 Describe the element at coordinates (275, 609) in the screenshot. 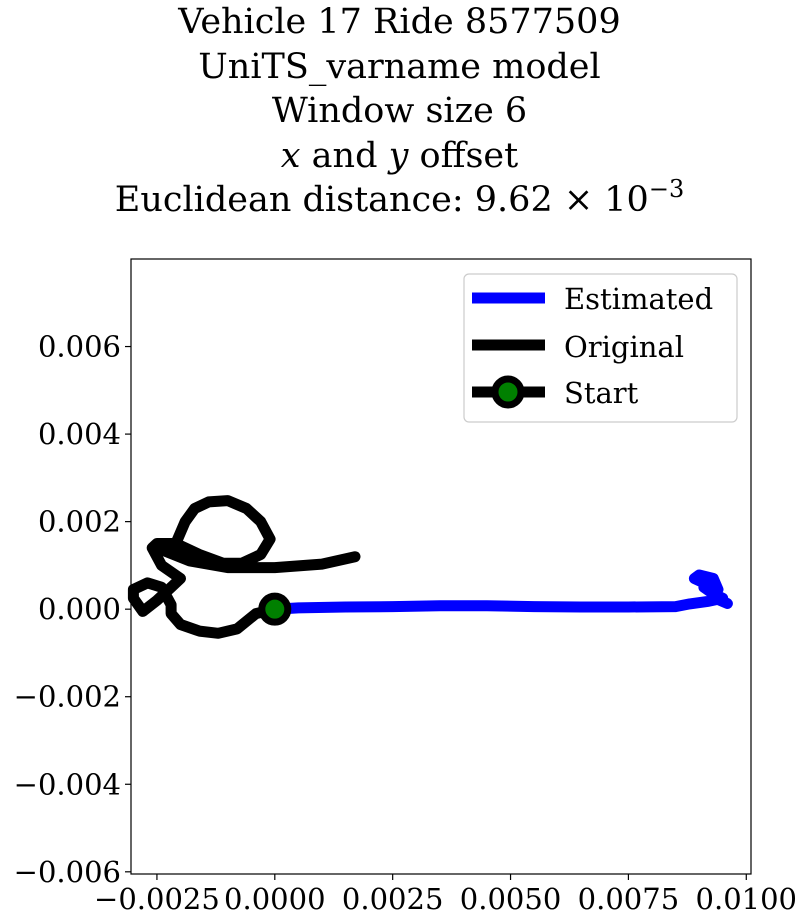

I see `start-marker` at that location.